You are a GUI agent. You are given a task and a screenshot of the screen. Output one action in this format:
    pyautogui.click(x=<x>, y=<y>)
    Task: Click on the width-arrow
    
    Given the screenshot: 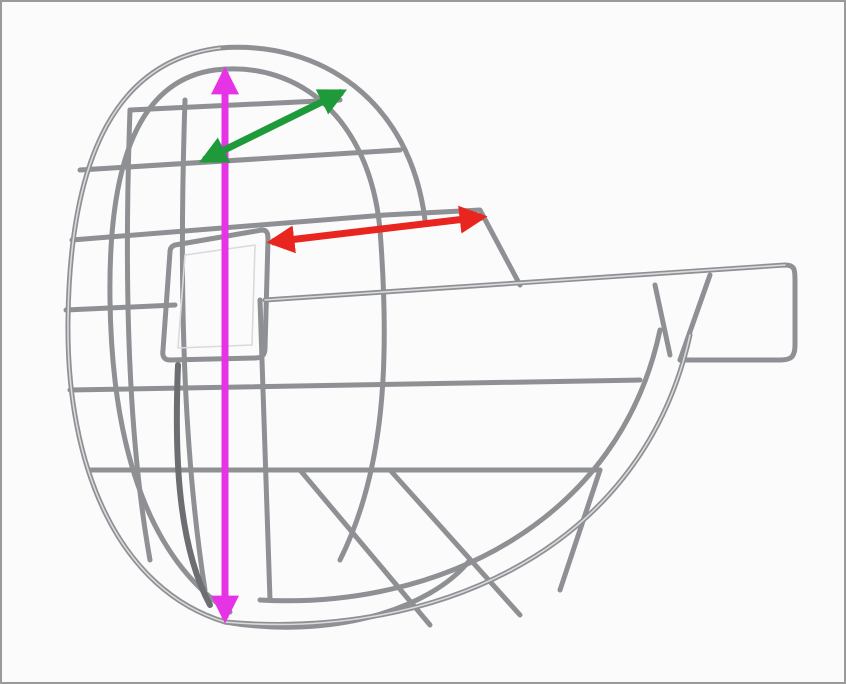 What is the action you would take?
    pyautogui.click(x=273, y=126)
    